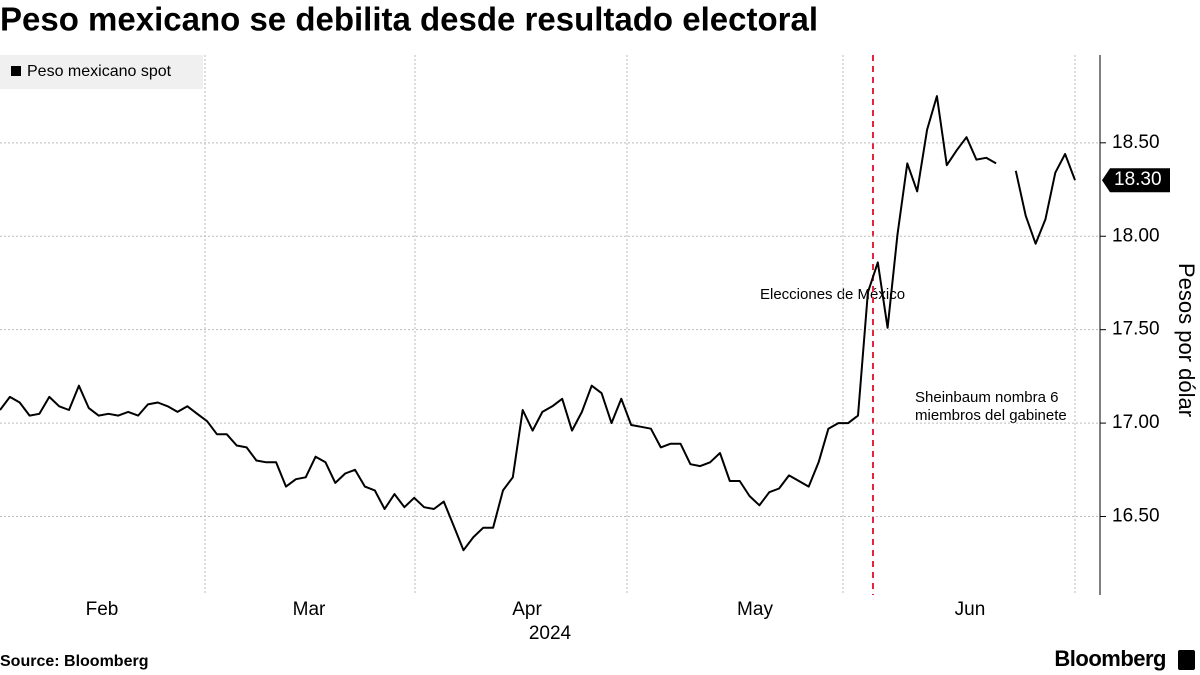  Describe the element at coordinates (970, 609) in the screenshot. I see `x-tick-label: Jun` at that location.